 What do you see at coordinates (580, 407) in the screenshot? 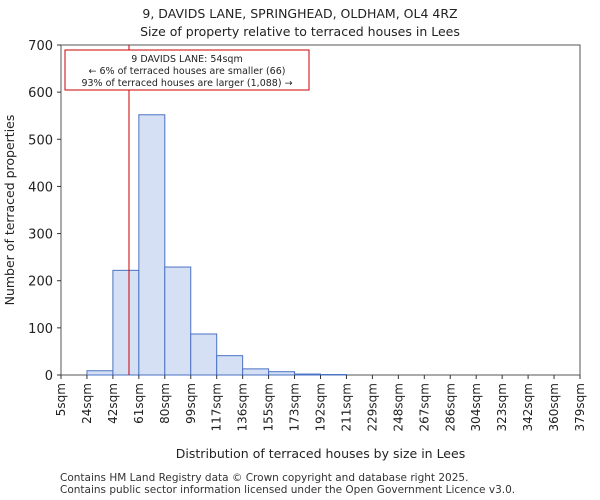
I see `x-tick-label: 379sqm` at bounding box center [580, 407].